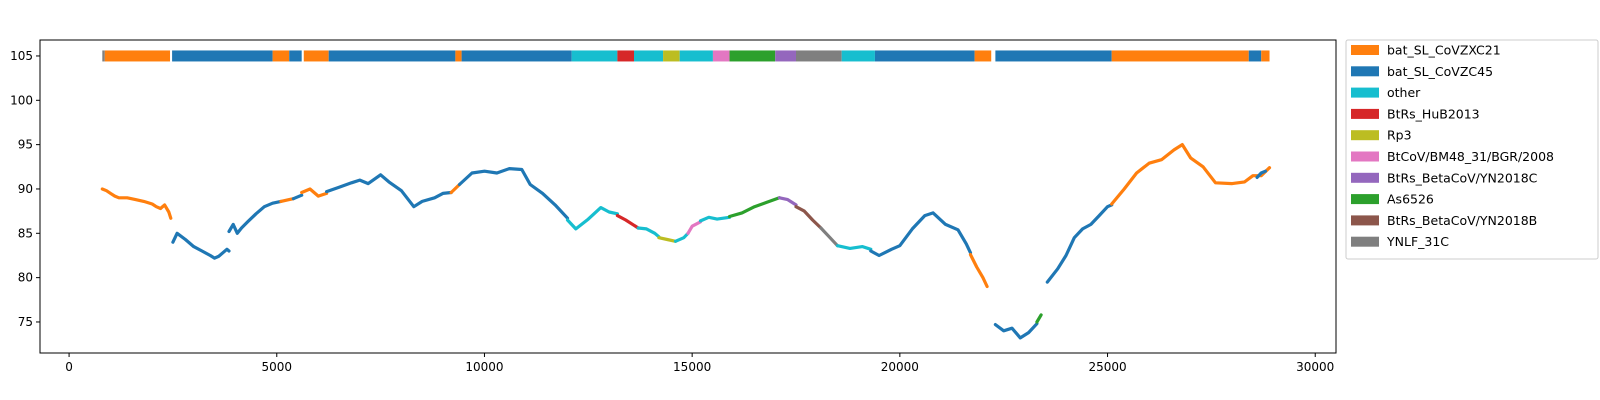 The height and width of the screenshot is (400, 1600). I want to click on x-tick-label: 10000, so click(484, 367).